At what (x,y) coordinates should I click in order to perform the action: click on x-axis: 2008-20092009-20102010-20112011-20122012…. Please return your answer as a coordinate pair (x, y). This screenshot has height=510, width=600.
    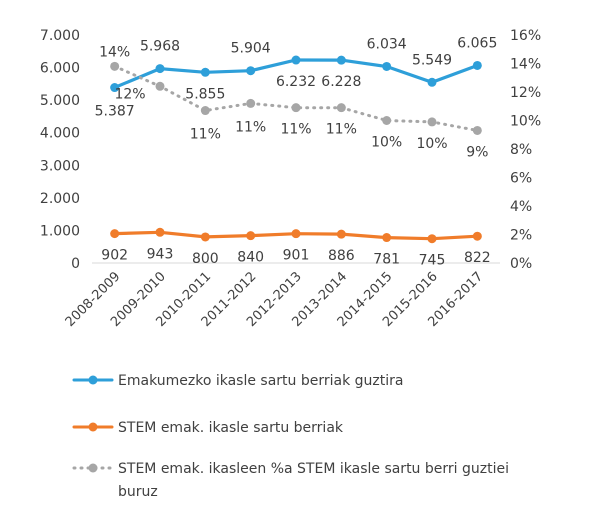
    Looking at the image, I should click on (281, 296).